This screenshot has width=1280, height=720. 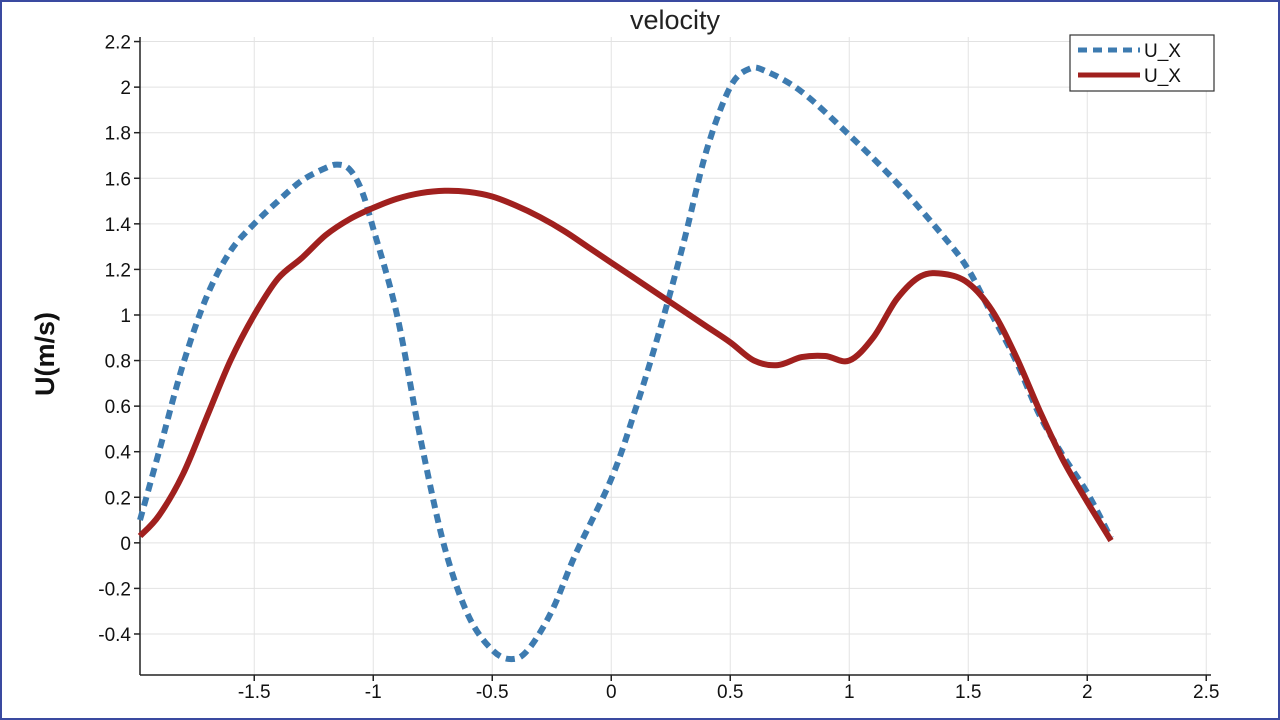 What do you see at coordinates (730, 692) in the screenshot?
I see `x-tick-label: 0.5` at bounding box center [730, 692].